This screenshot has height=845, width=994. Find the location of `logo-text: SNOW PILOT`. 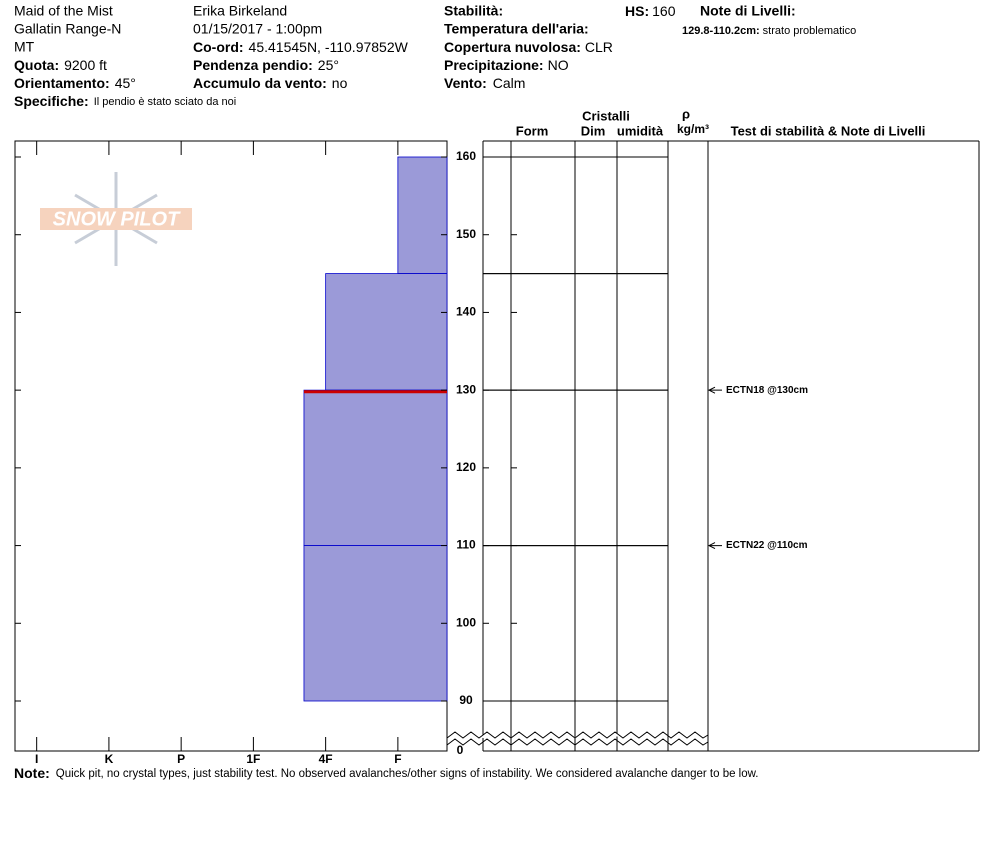

logo-text: SNOW PILOT is located at coordinates (117, 219).